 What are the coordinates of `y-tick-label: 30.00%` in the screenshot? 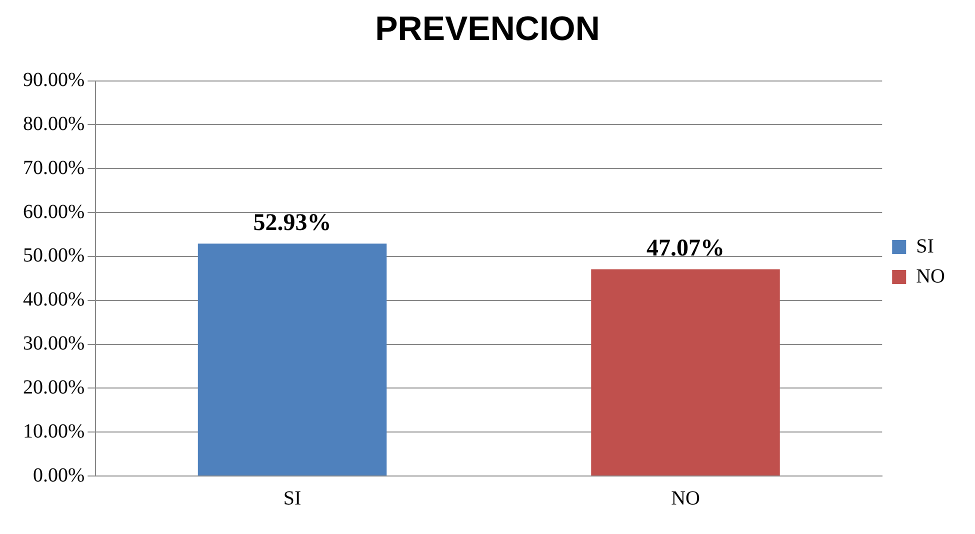 It's located at (53, 343).